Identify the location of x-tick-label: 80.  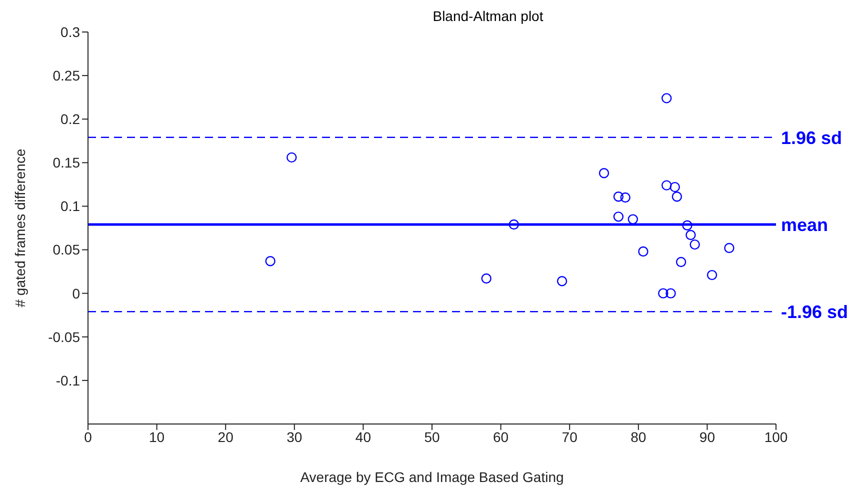
(638, 436).